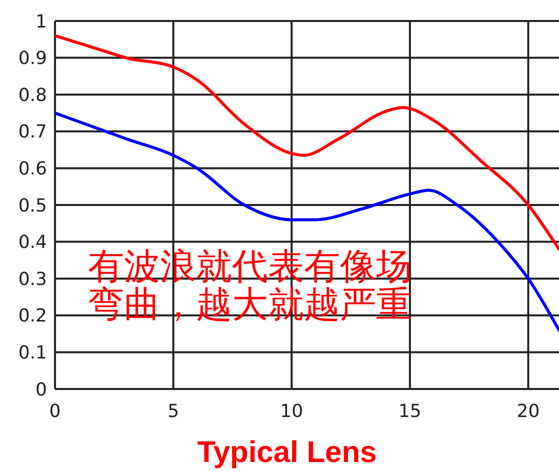 This screenshot has height=474, width=559. I want to click on y-tick-label: 0.6, so click(32, 169).